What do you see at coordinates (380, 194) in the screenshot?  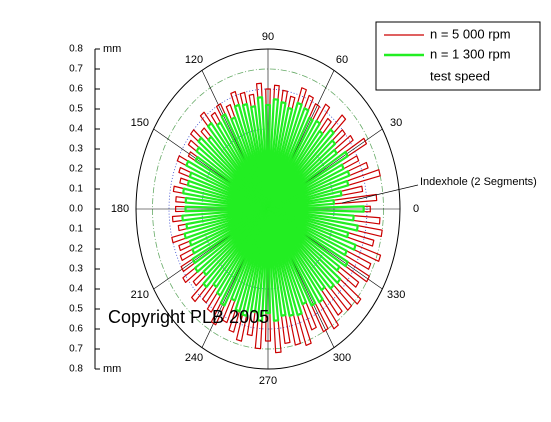 I see `annotation-leader` at bounding box center [380, 194].